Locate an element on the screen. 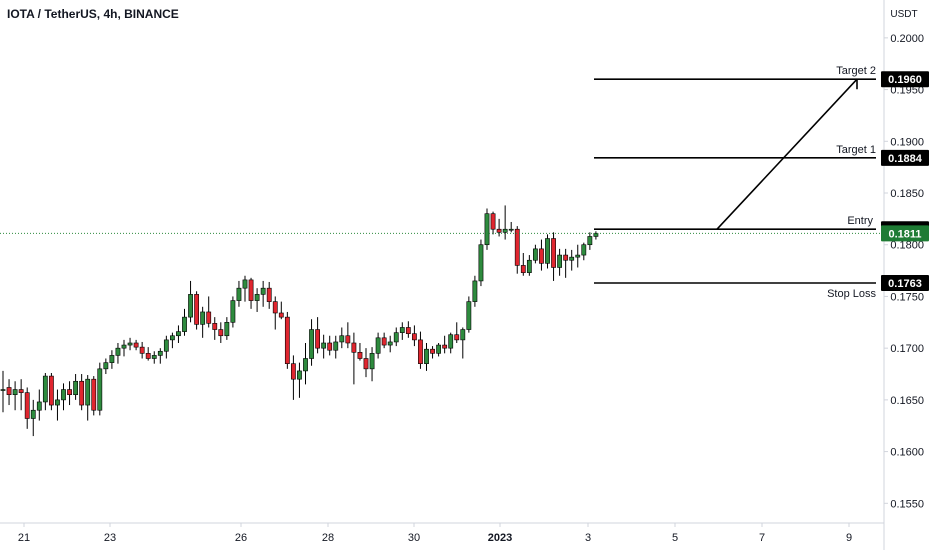 The image size is (932, 550). x-tick-label: 26 is located at coordinates (241, 538).